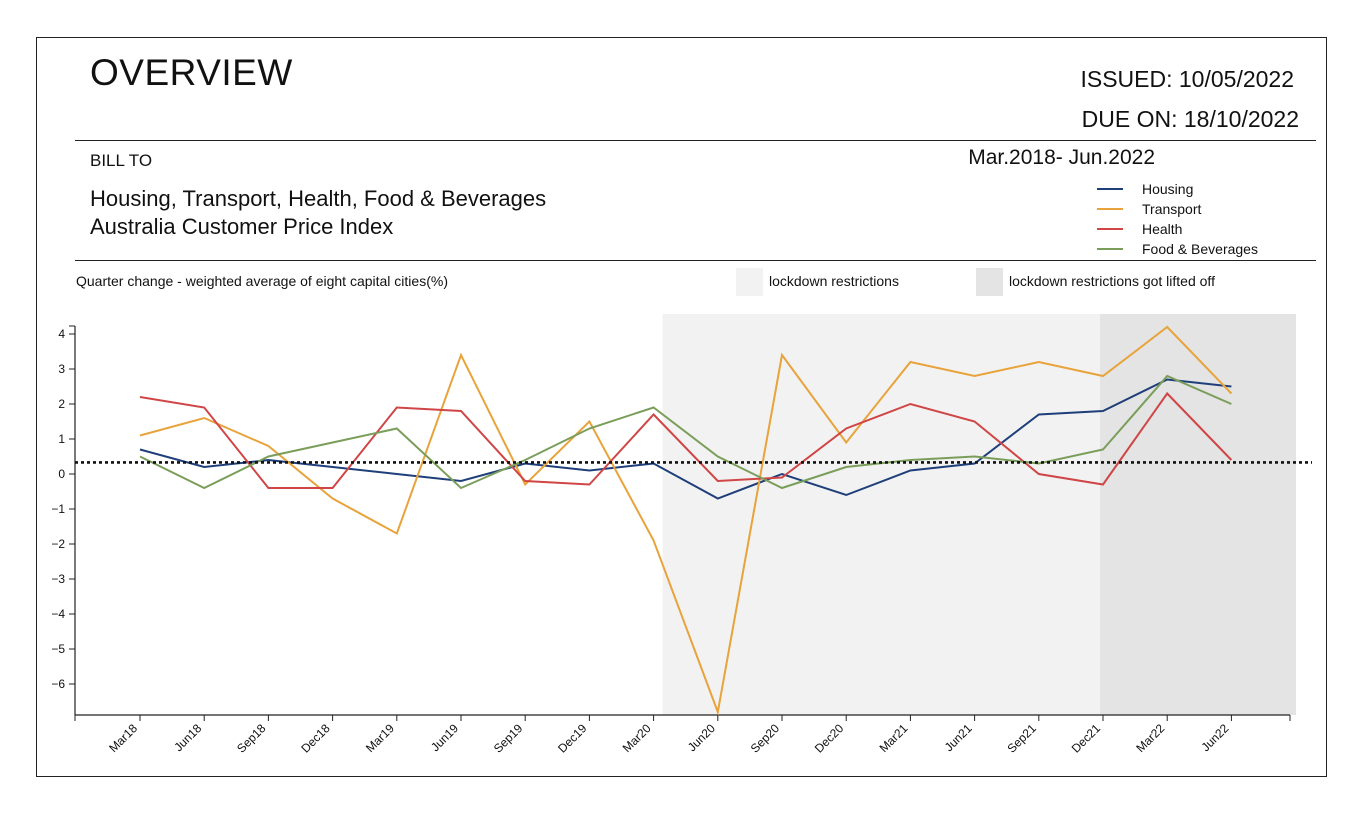 The width and height of the screenshot is (1364, 818). I want to click on issued-date: ISSUED: 10/05/2022, so click(1187, 79).